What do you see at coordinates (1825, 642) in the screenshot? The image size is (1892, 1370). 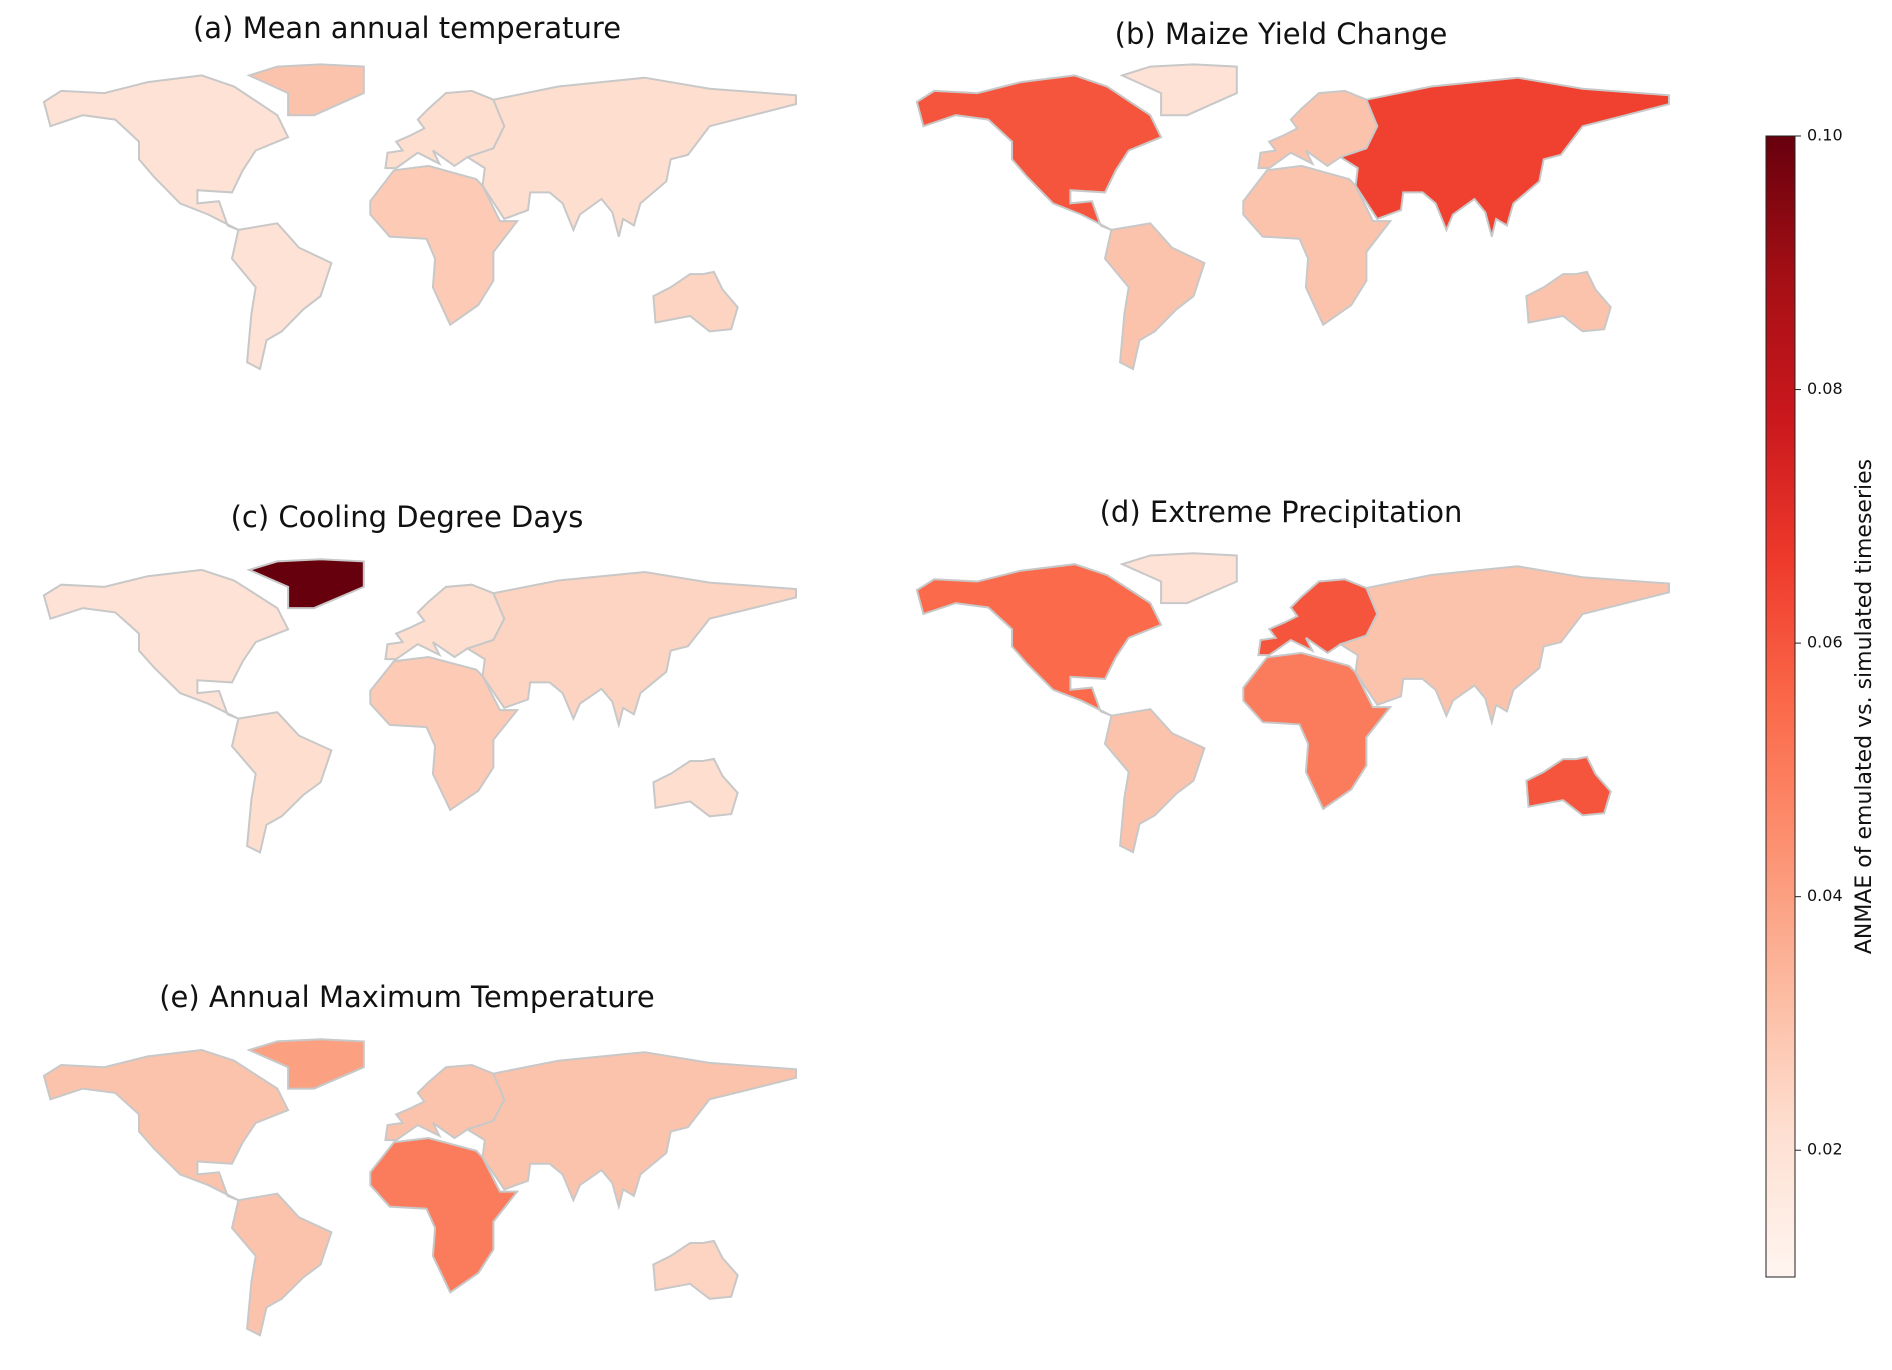 I see `colorbar-tick-label: 0.06` at bounding box center [1825, 642].